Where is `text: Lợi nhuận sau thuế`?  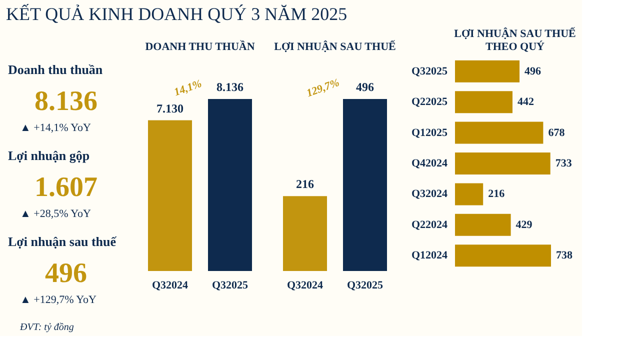 text: Lợi nhuận sau thuế is located at coordinates (63, 241).